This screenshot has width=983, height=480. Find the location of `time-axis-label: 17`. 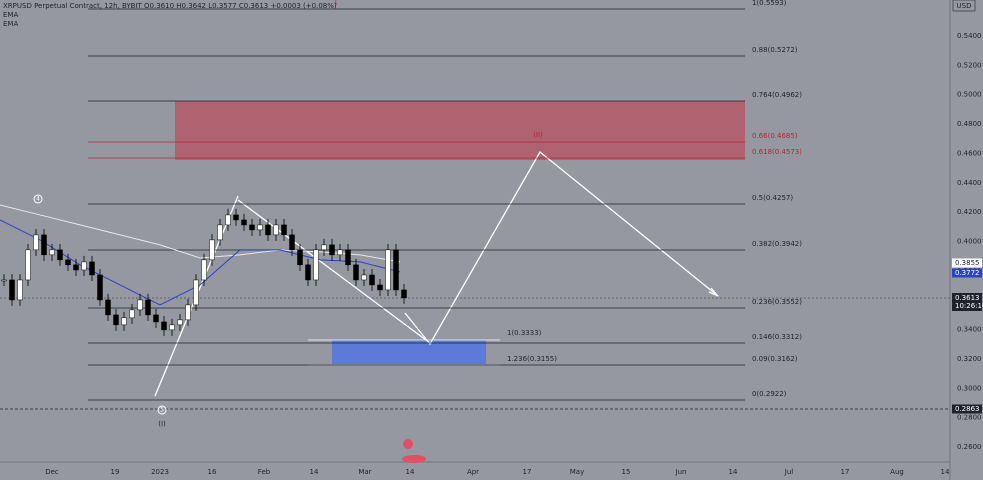

time-axis-label: 17 is located at coordinates (527, 472).